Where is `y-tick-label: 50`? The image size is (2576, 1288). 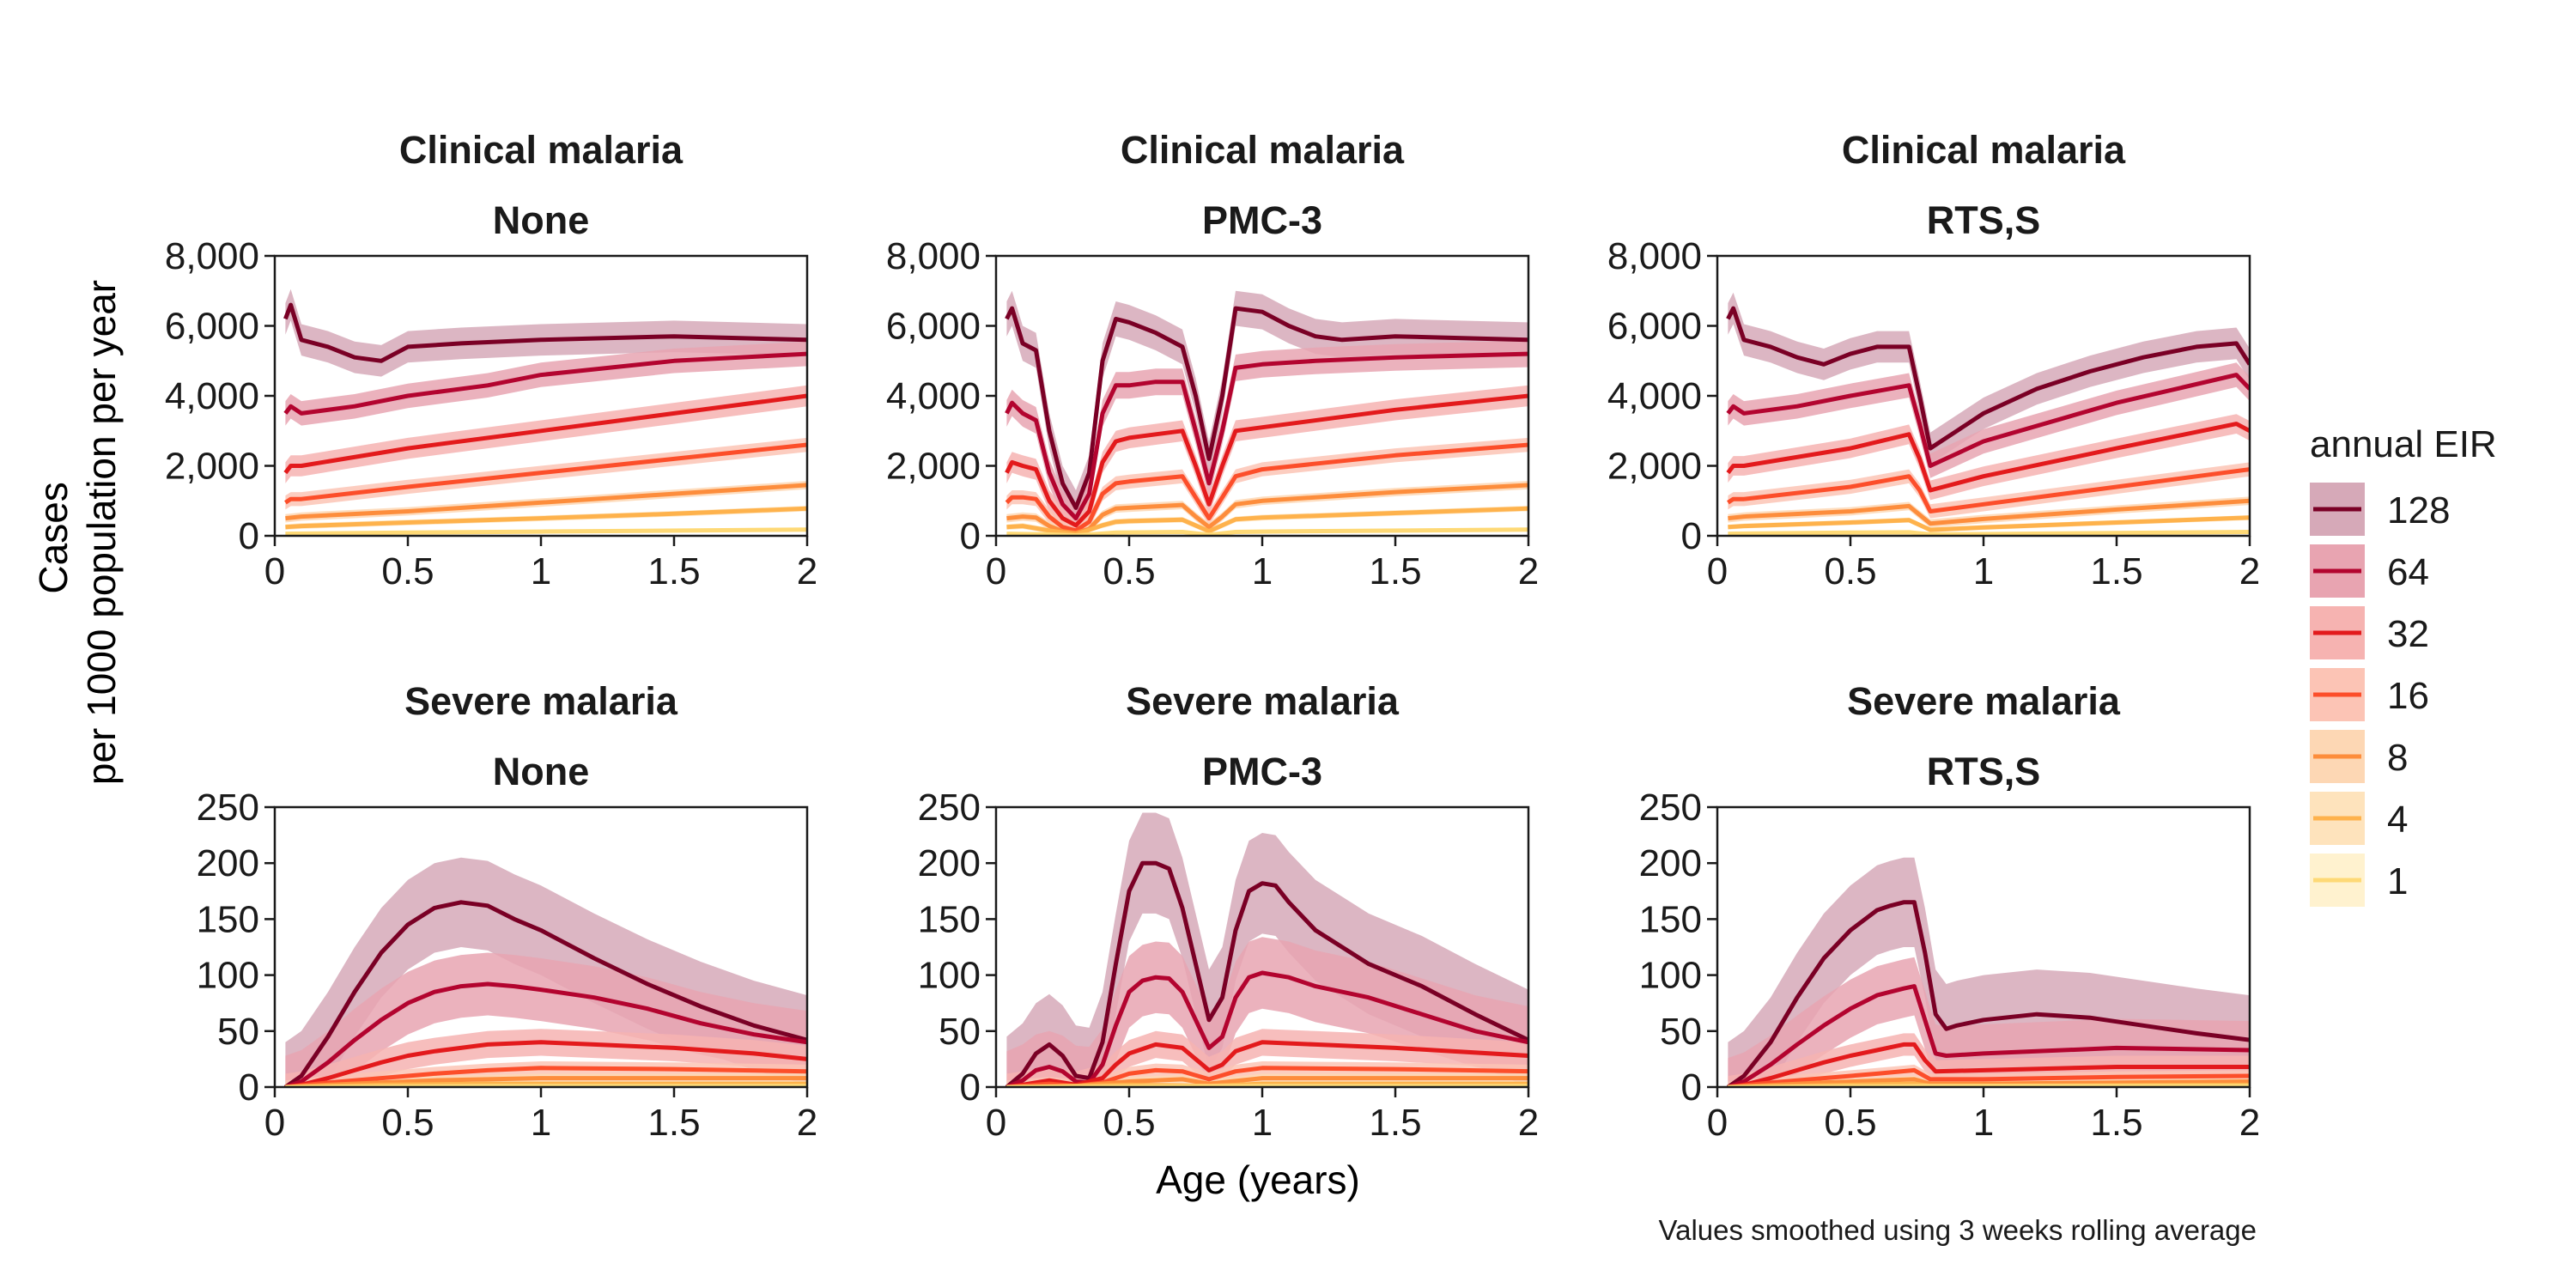
y-tick-label: 50 is located at coordinates (960, 1032).